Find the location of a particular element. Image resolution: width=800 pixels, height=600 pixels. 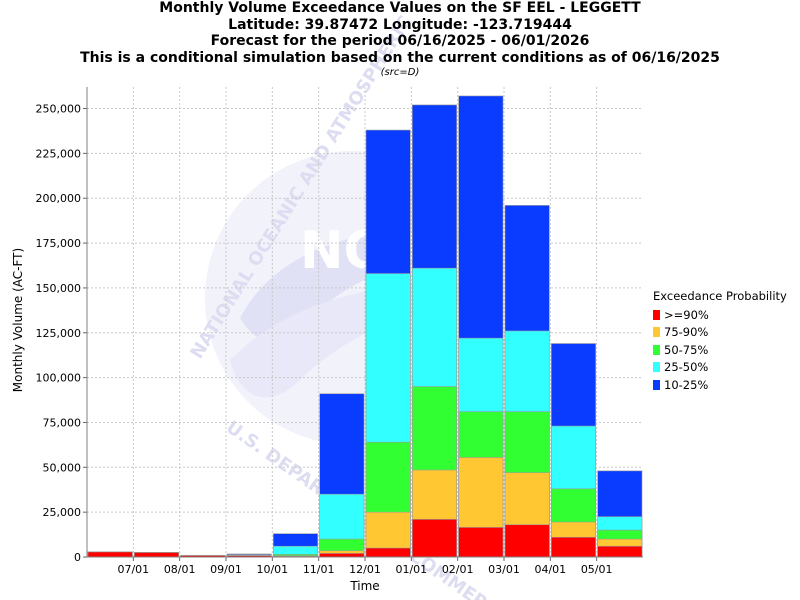

y-tick-label: 125,000 is located at coordinates (59, 333).